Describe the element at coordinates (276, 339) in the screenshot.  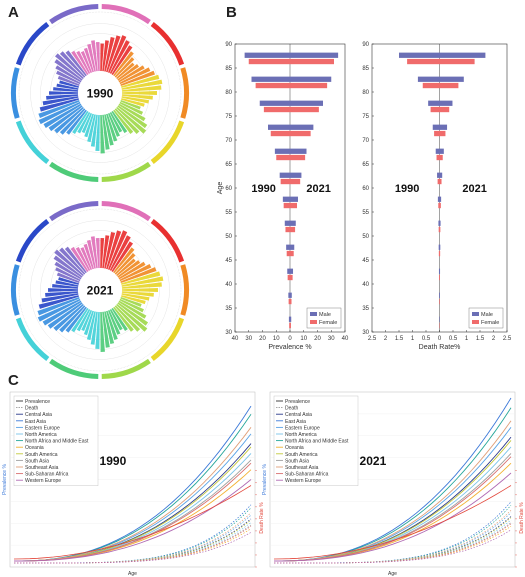
I see `x-tick-label: 10` at that location.